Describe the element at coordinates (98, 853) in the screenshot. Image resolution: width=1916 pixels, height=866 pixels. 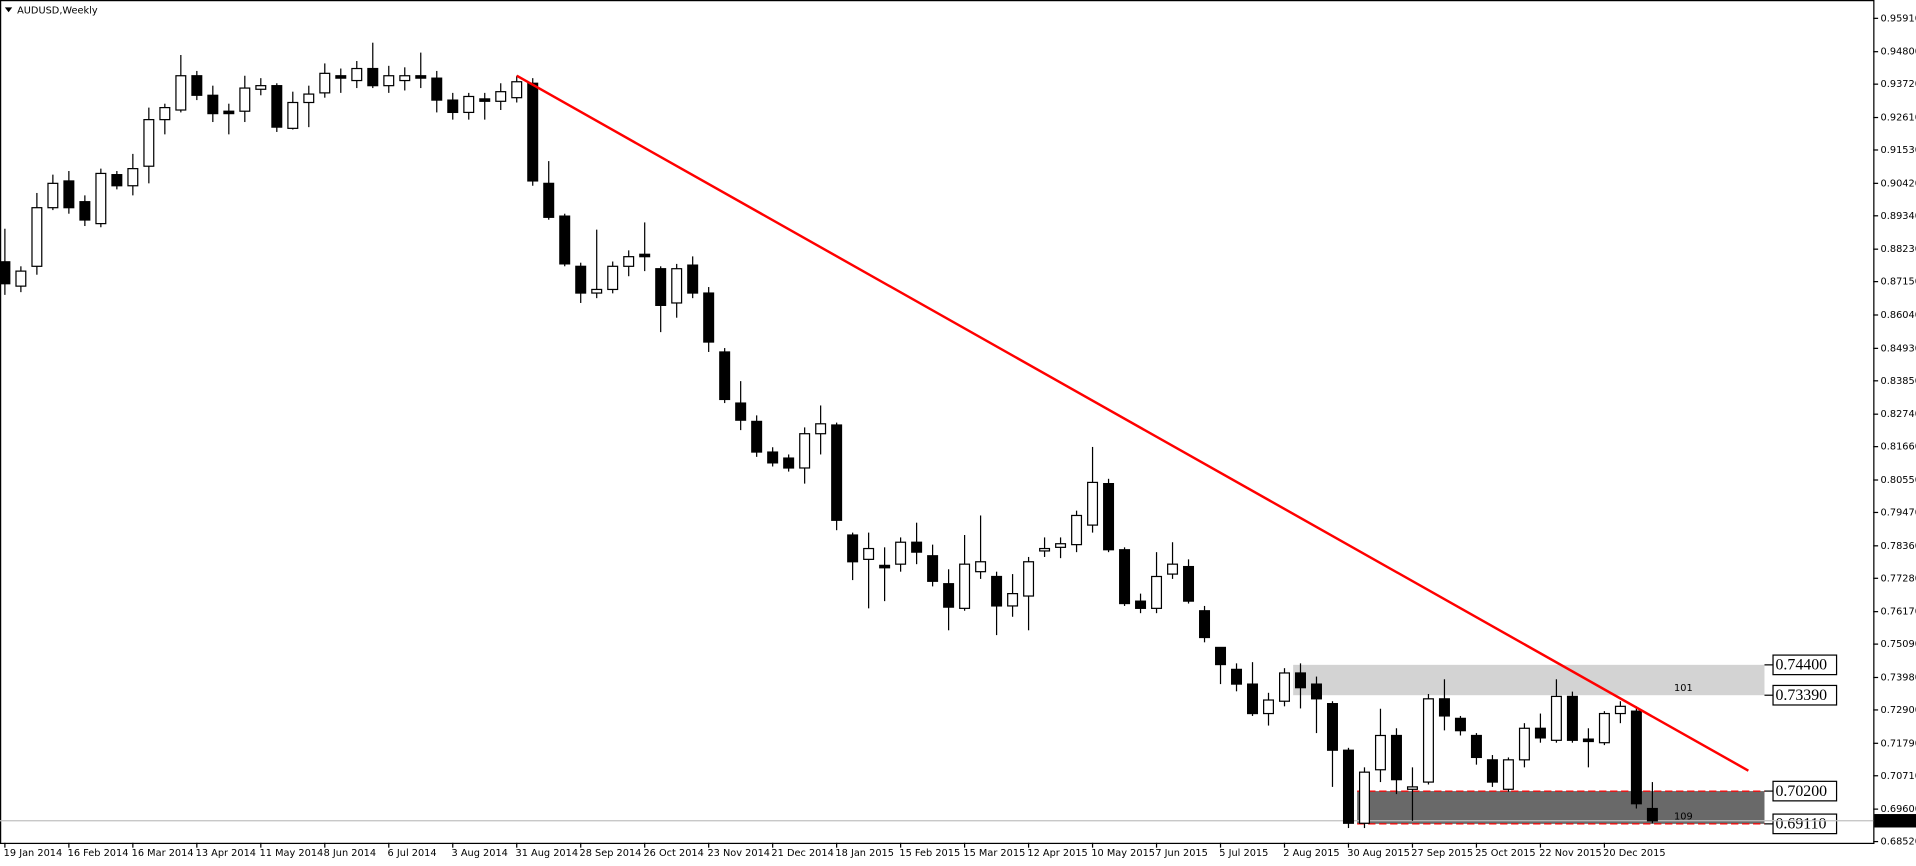
I see `x-tick-label: 16 Feb 2014` at that location.